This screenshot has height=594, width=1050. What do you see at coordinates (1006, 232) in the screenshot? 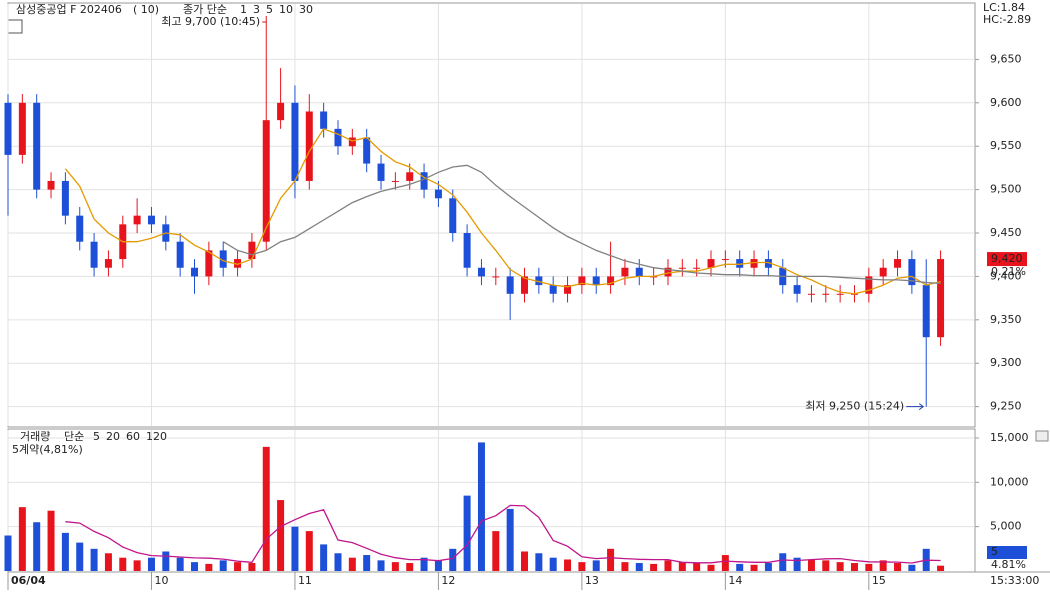
I see `y-tick-label: 9,450` at bounding box center [1006, 232].